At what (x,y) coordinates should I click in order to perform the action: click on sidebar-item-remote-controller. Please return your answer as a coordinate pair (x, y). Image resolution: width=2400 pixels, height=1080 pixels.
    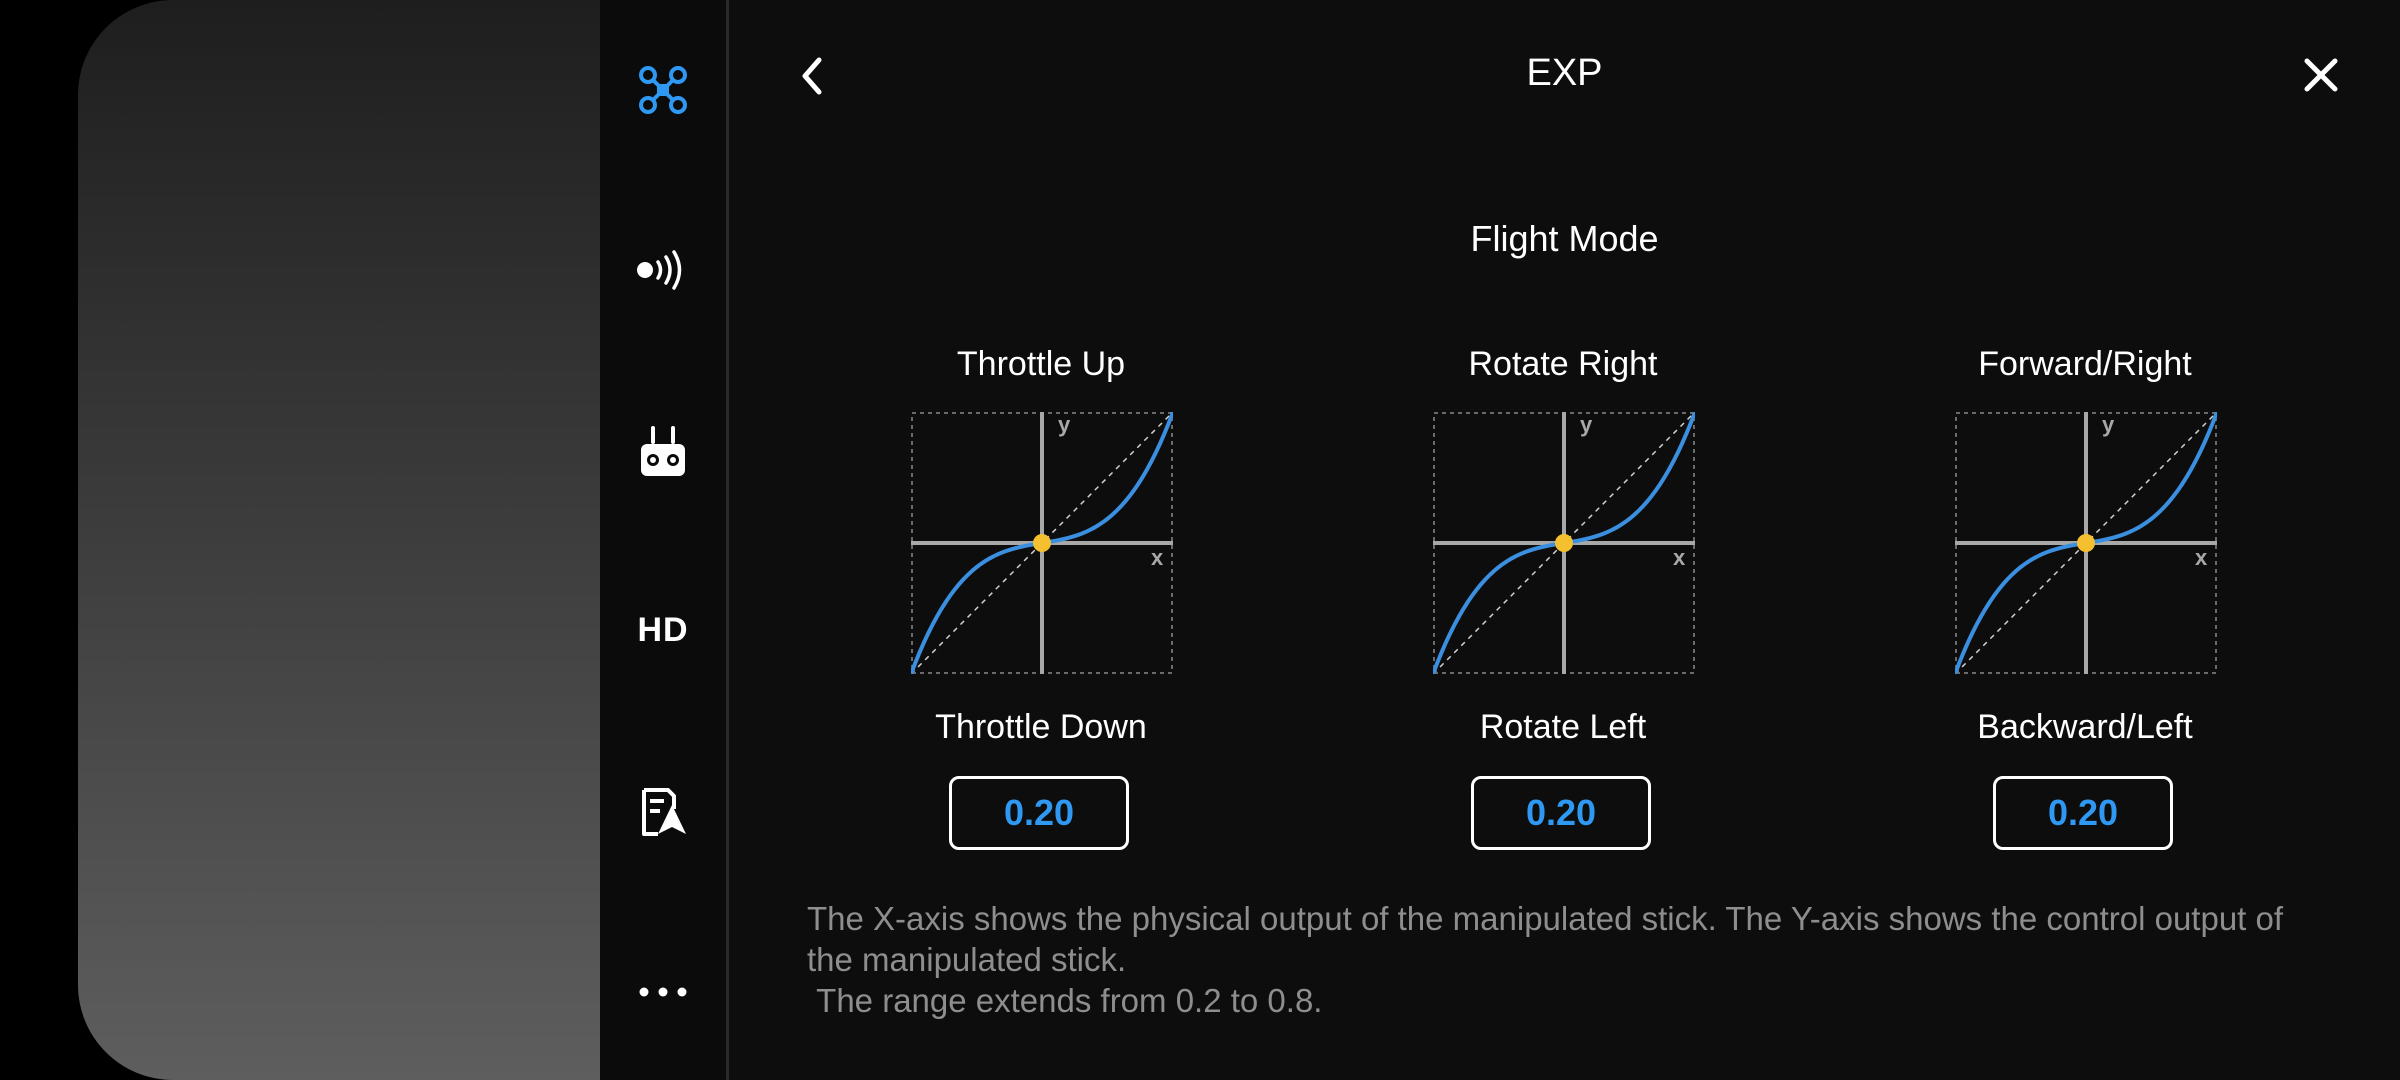
    Looking at the image, I should click on (663, 453).